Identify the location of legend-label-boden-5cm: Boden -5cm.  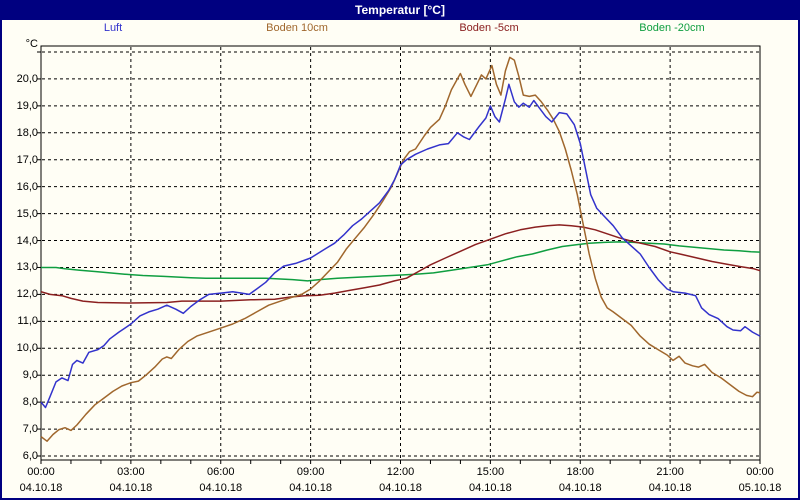
(489, 28).